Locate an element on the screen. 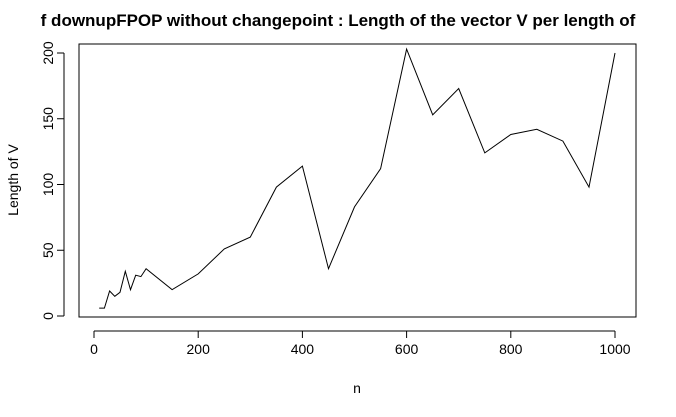  y-tick-label: 150 is located at coordinates (48, 119).